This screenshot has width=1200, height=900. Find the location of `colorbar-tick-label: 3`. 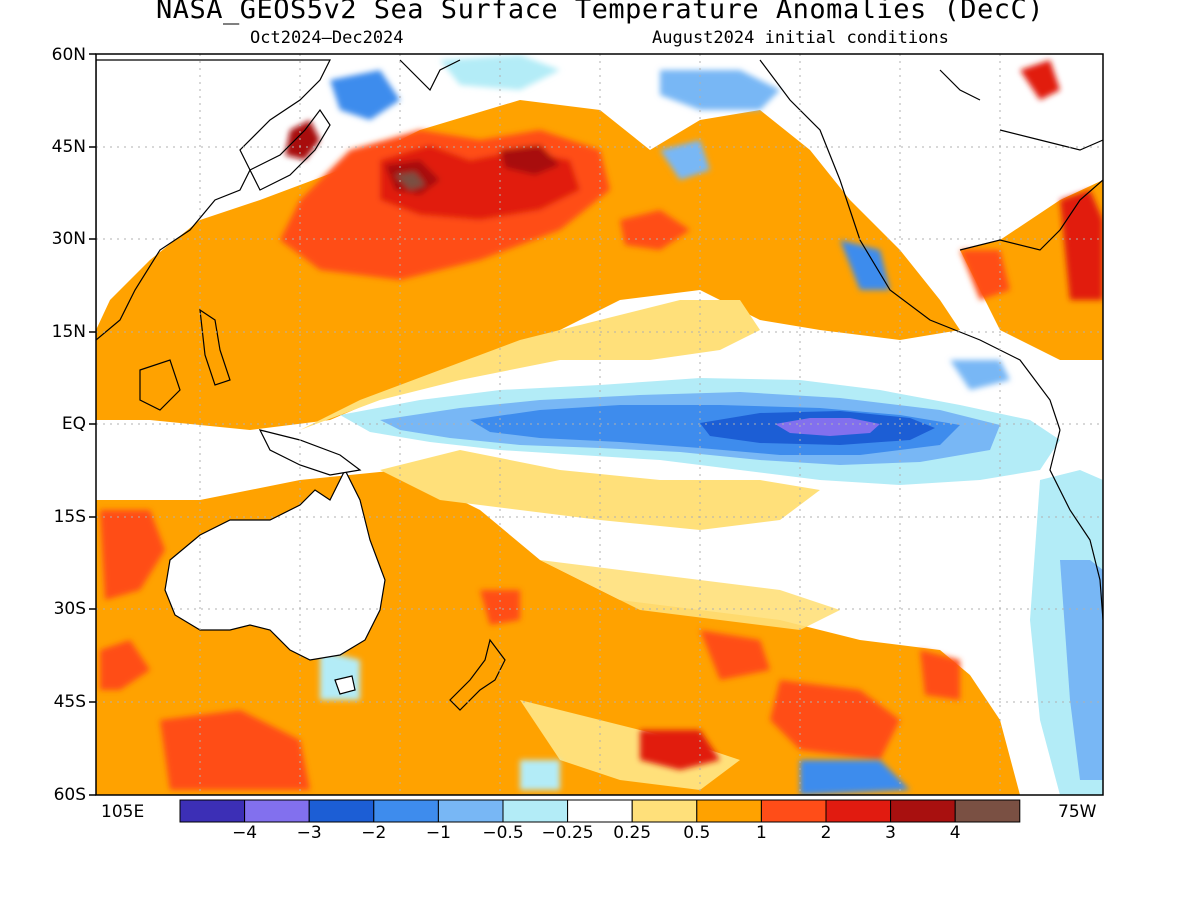

colorbar-tick-label: 3 is located at coordinates (890, 833).